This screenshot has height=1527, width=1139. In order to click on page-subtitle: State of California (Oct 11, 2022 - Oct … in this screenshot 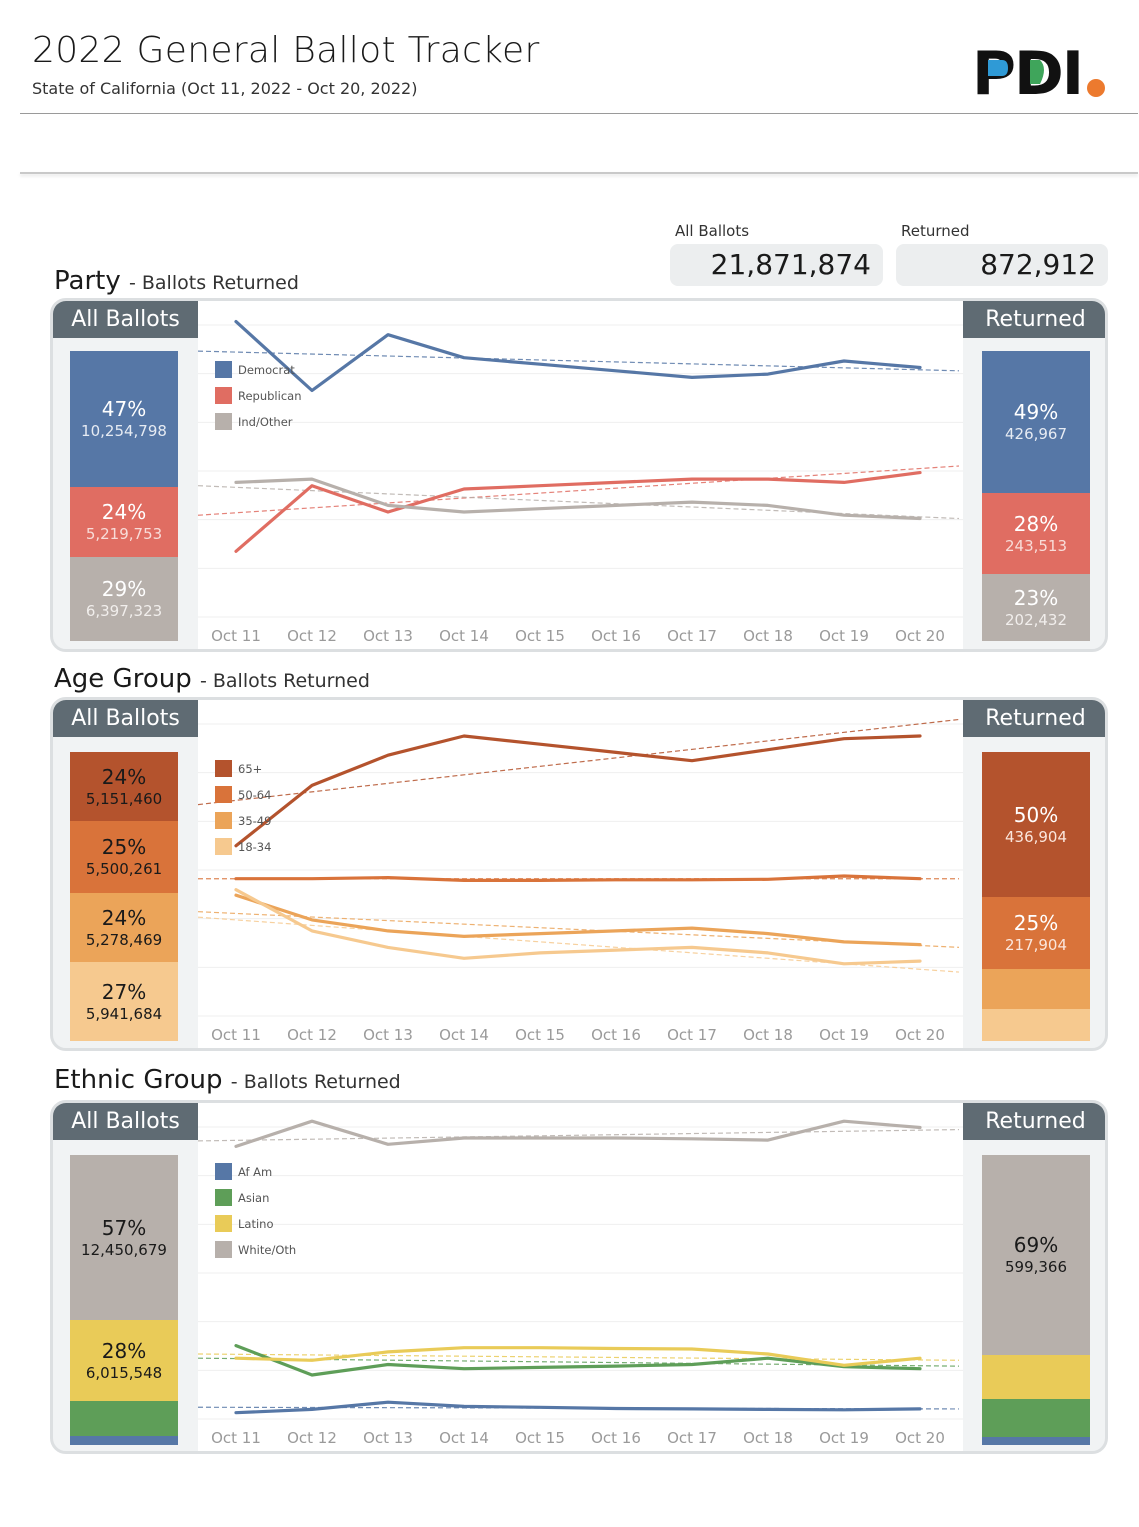, I will do `click(225, 88)`.